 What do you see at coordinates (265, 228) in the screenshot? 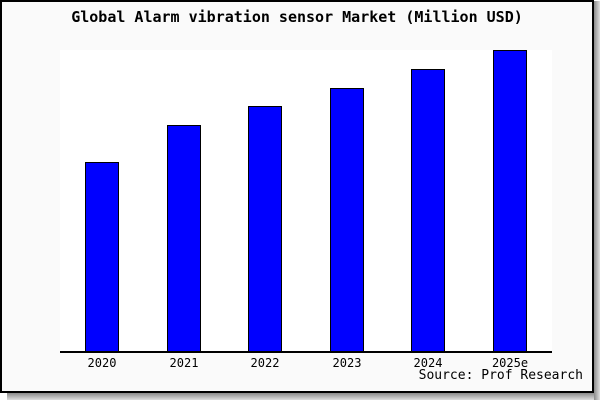
I see `bar-2022` at bounding box center [265, 228].